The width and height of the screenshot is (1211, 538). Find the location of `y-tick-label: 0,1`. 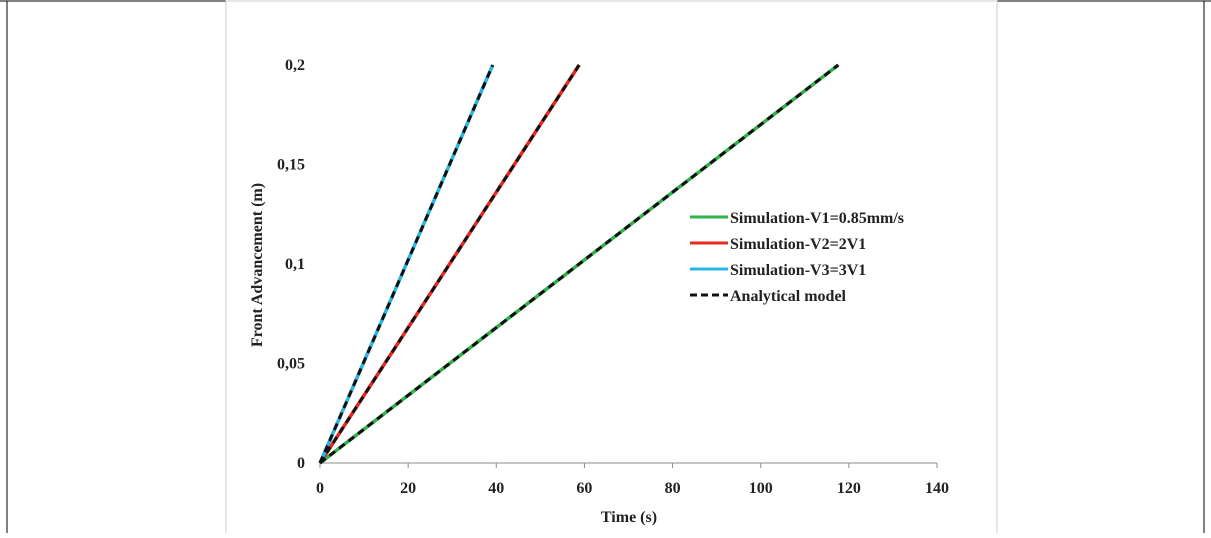

y-tick-label: 0,1 is located at coordinates (295, 264).